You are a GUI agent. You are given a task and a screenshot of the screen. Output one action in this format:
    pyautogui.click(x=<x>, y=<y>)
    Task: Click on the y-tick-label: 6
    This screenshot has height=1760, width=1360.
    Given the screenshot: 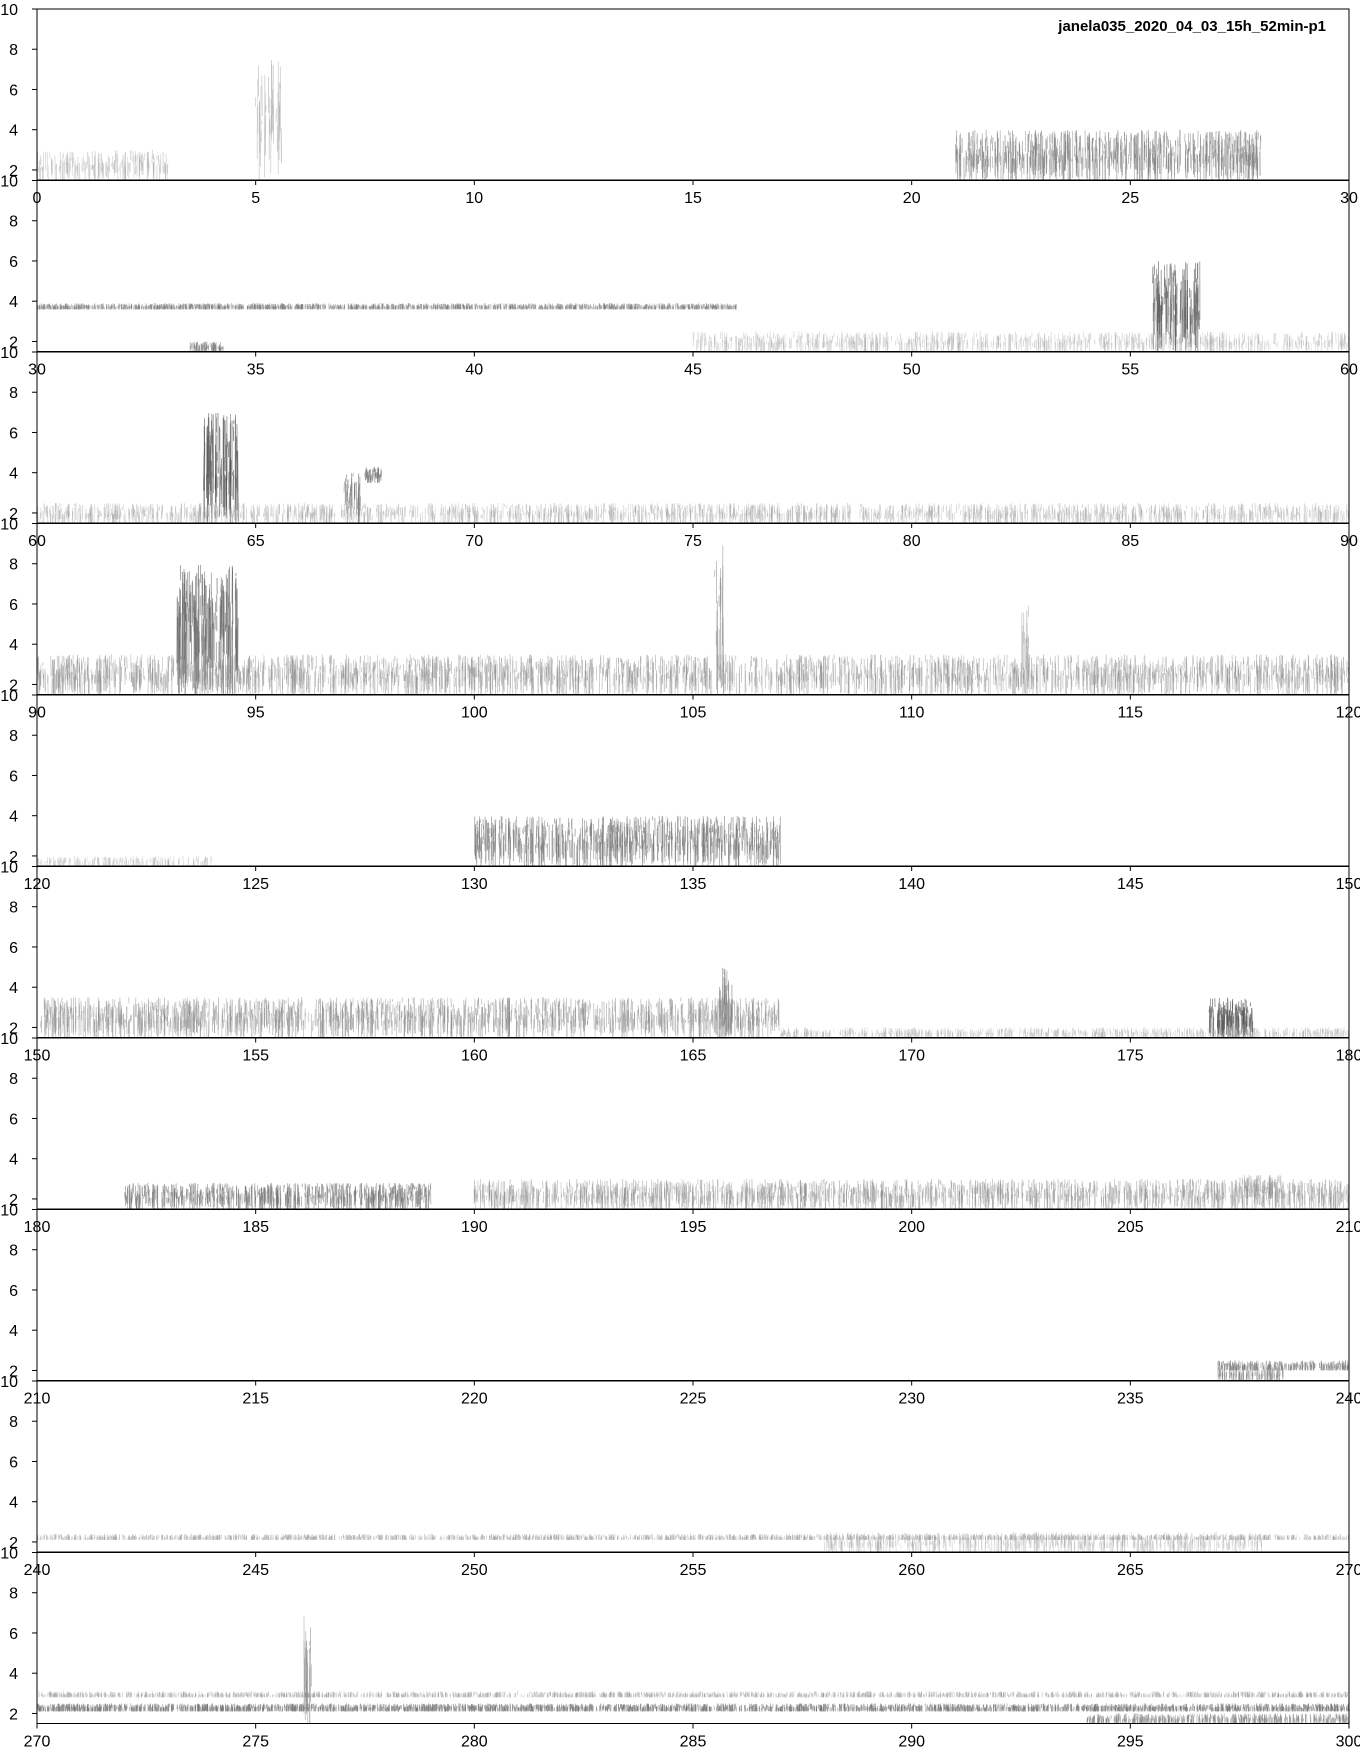 What is the action you would take?
    pyautogui.click(x=13, y=262)
    